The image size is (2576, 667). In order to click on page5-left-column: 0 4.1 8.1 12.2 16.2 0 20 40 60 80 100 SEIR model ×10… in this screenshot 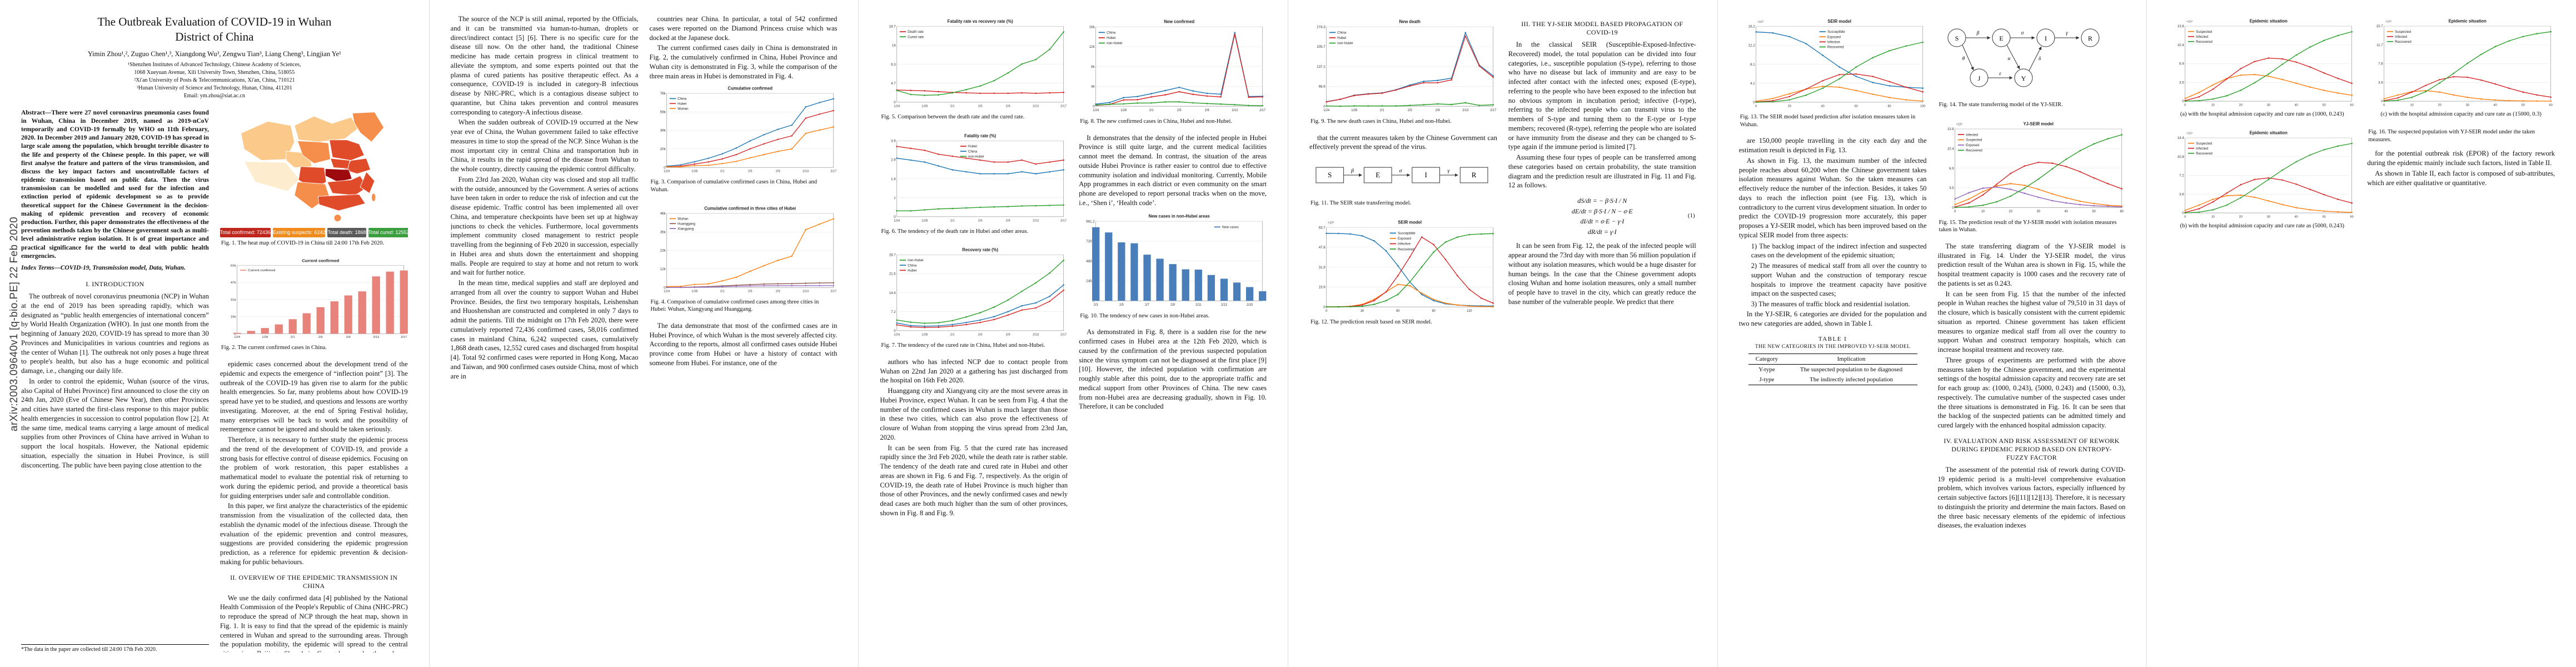, I will do `click(1833, 333)`.